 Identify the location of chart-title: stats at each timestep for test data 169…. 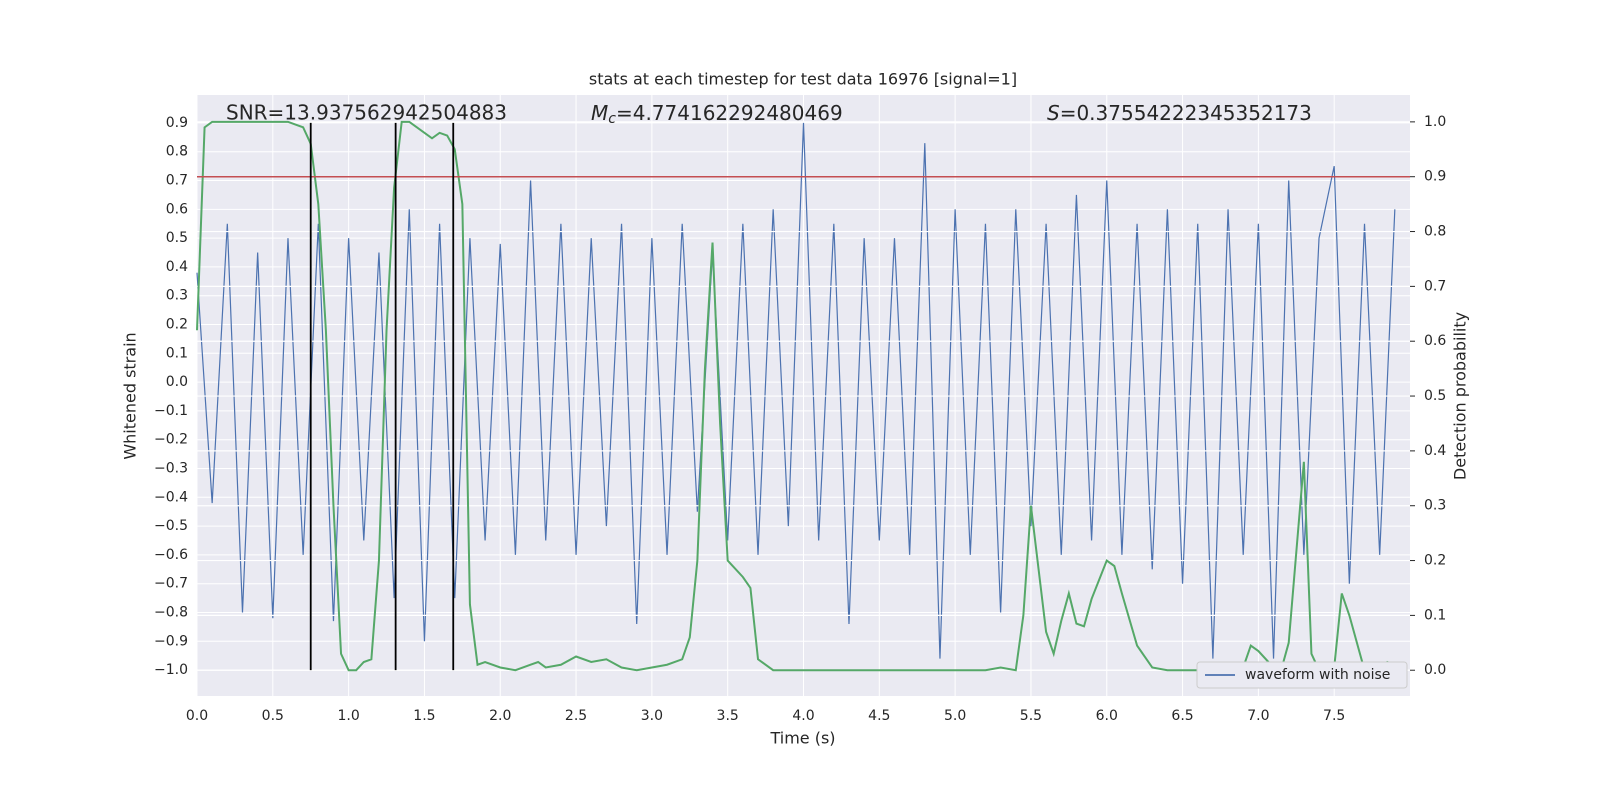
(803, 79).